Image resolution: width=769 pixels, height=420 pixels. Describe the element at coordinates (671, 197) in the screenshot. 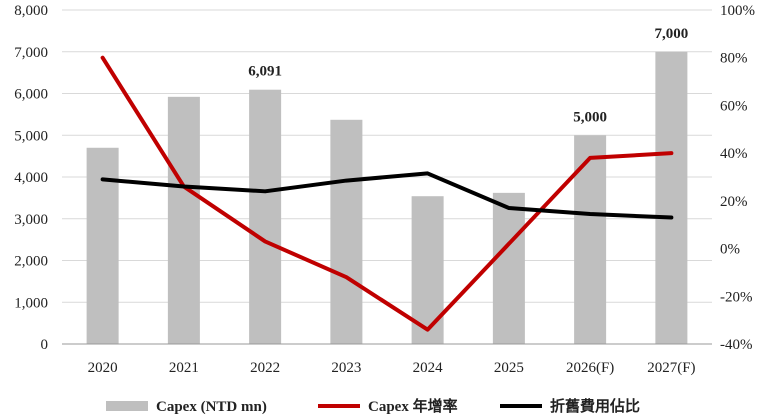

I see `bar-2027(F)` at that location.